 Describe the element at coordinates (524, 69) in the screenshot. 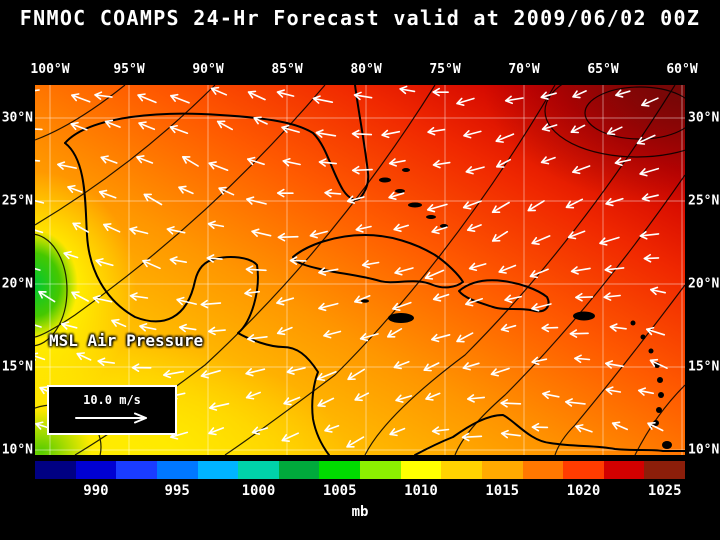

I see `lon-tick-label: 70°W` at that location.